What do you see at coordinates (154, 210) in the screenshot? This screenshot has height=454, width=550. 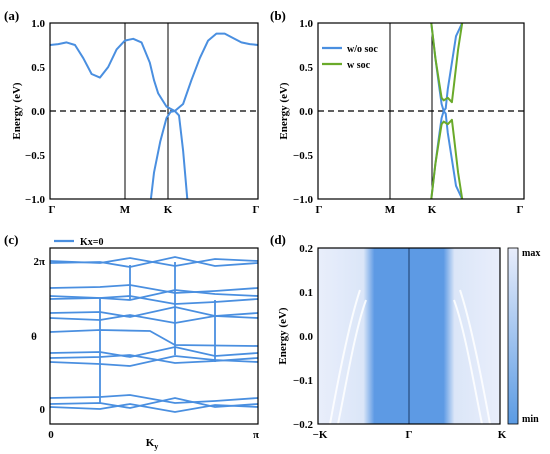 I see `panel-a-xticks: Γ M K Γ` at bounding box center [154, 210].